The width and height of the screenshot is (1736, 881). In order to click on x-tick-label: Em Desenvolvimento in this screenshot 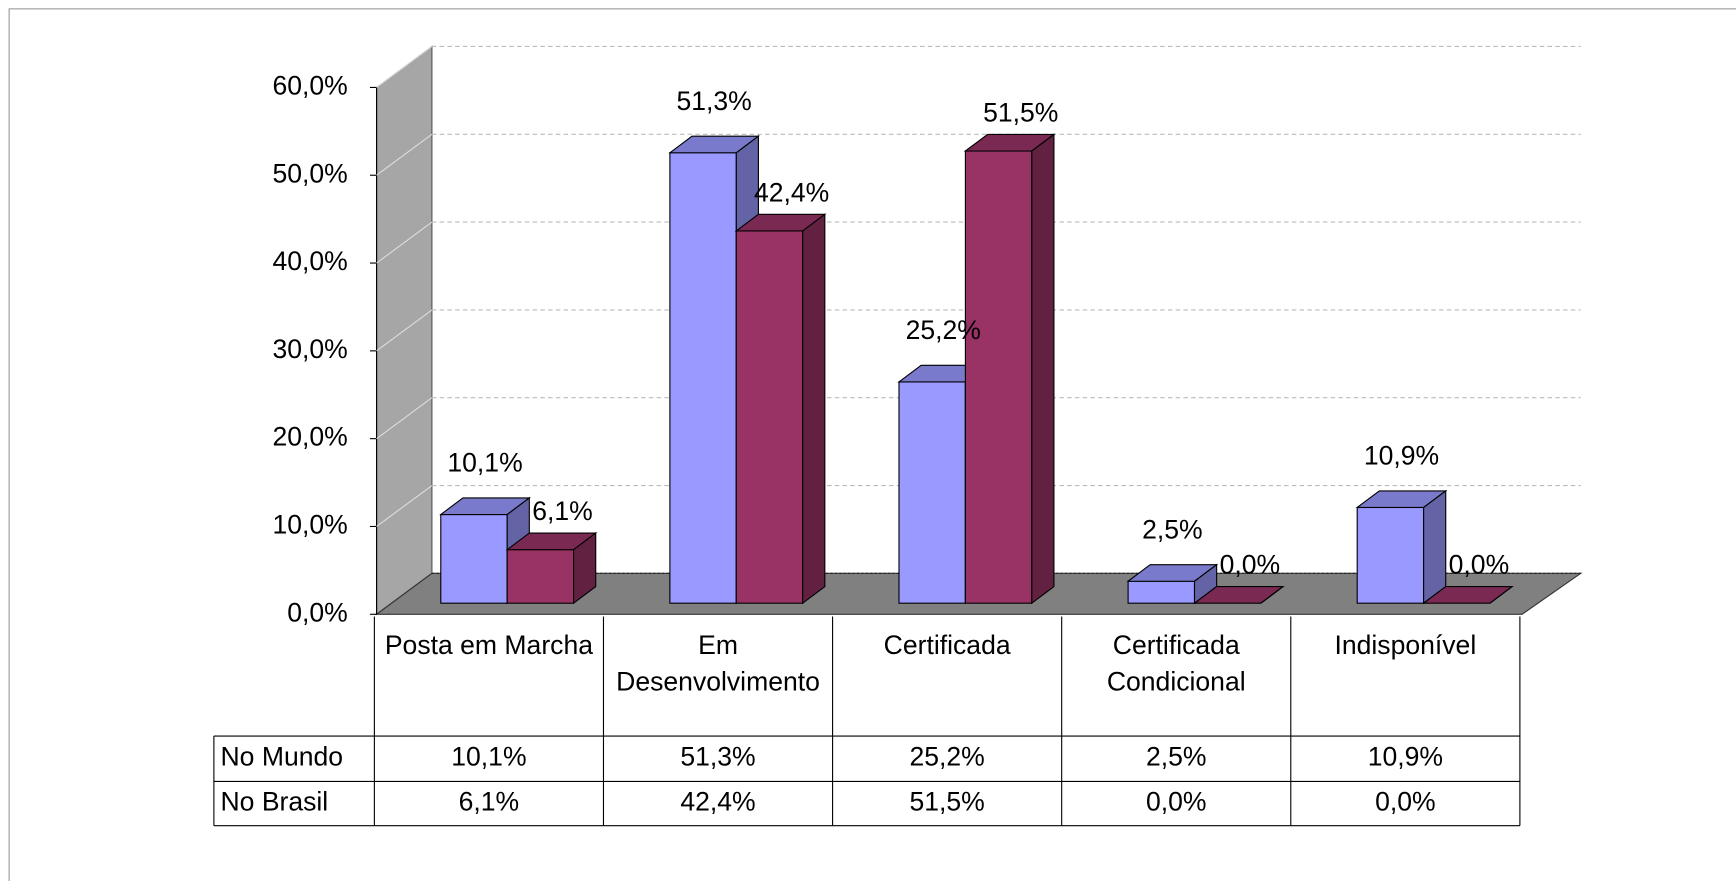, I will do `click(718, 664)`.